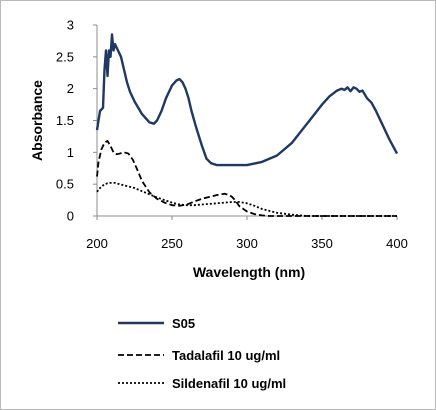 Image resolution: width=436 pixels, height=410 pixels. What do you see at coordinates (172, 243) in the screenshot?
I see `x-tick-label: 250` at bounding box center [172, 243].